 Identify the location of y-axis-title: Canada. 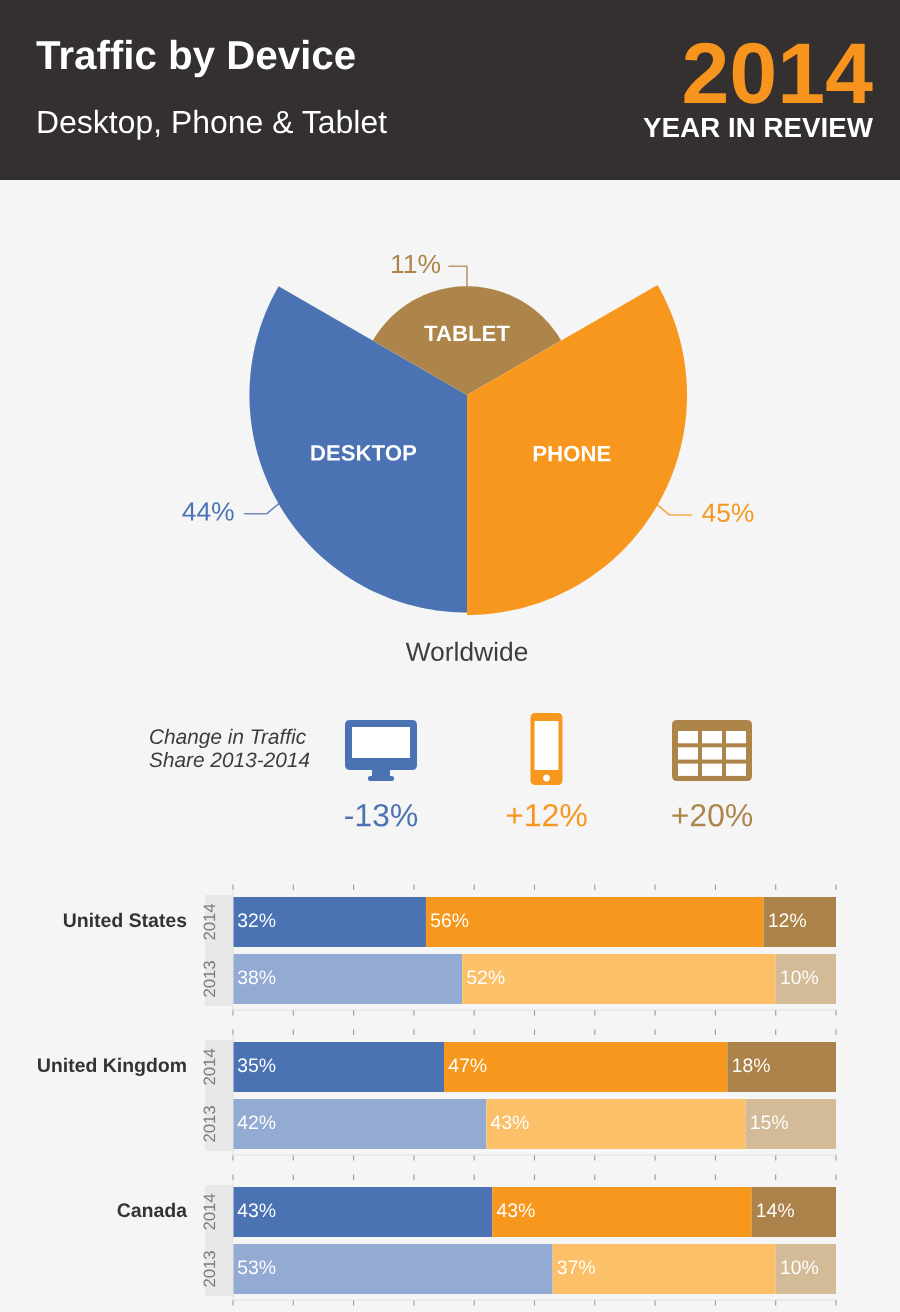
(152, 1210).